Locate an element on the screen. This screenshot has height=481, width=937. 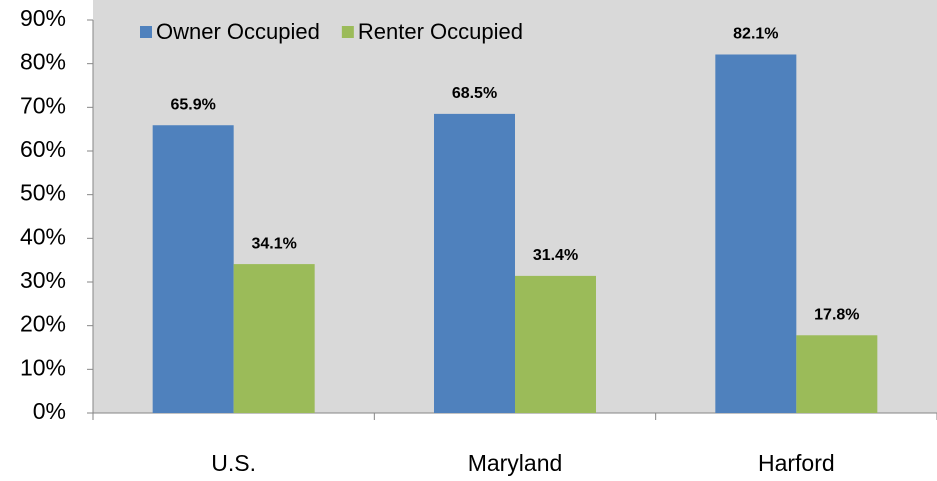
x-tick-label: Harford is located at coordinates (796, 463).